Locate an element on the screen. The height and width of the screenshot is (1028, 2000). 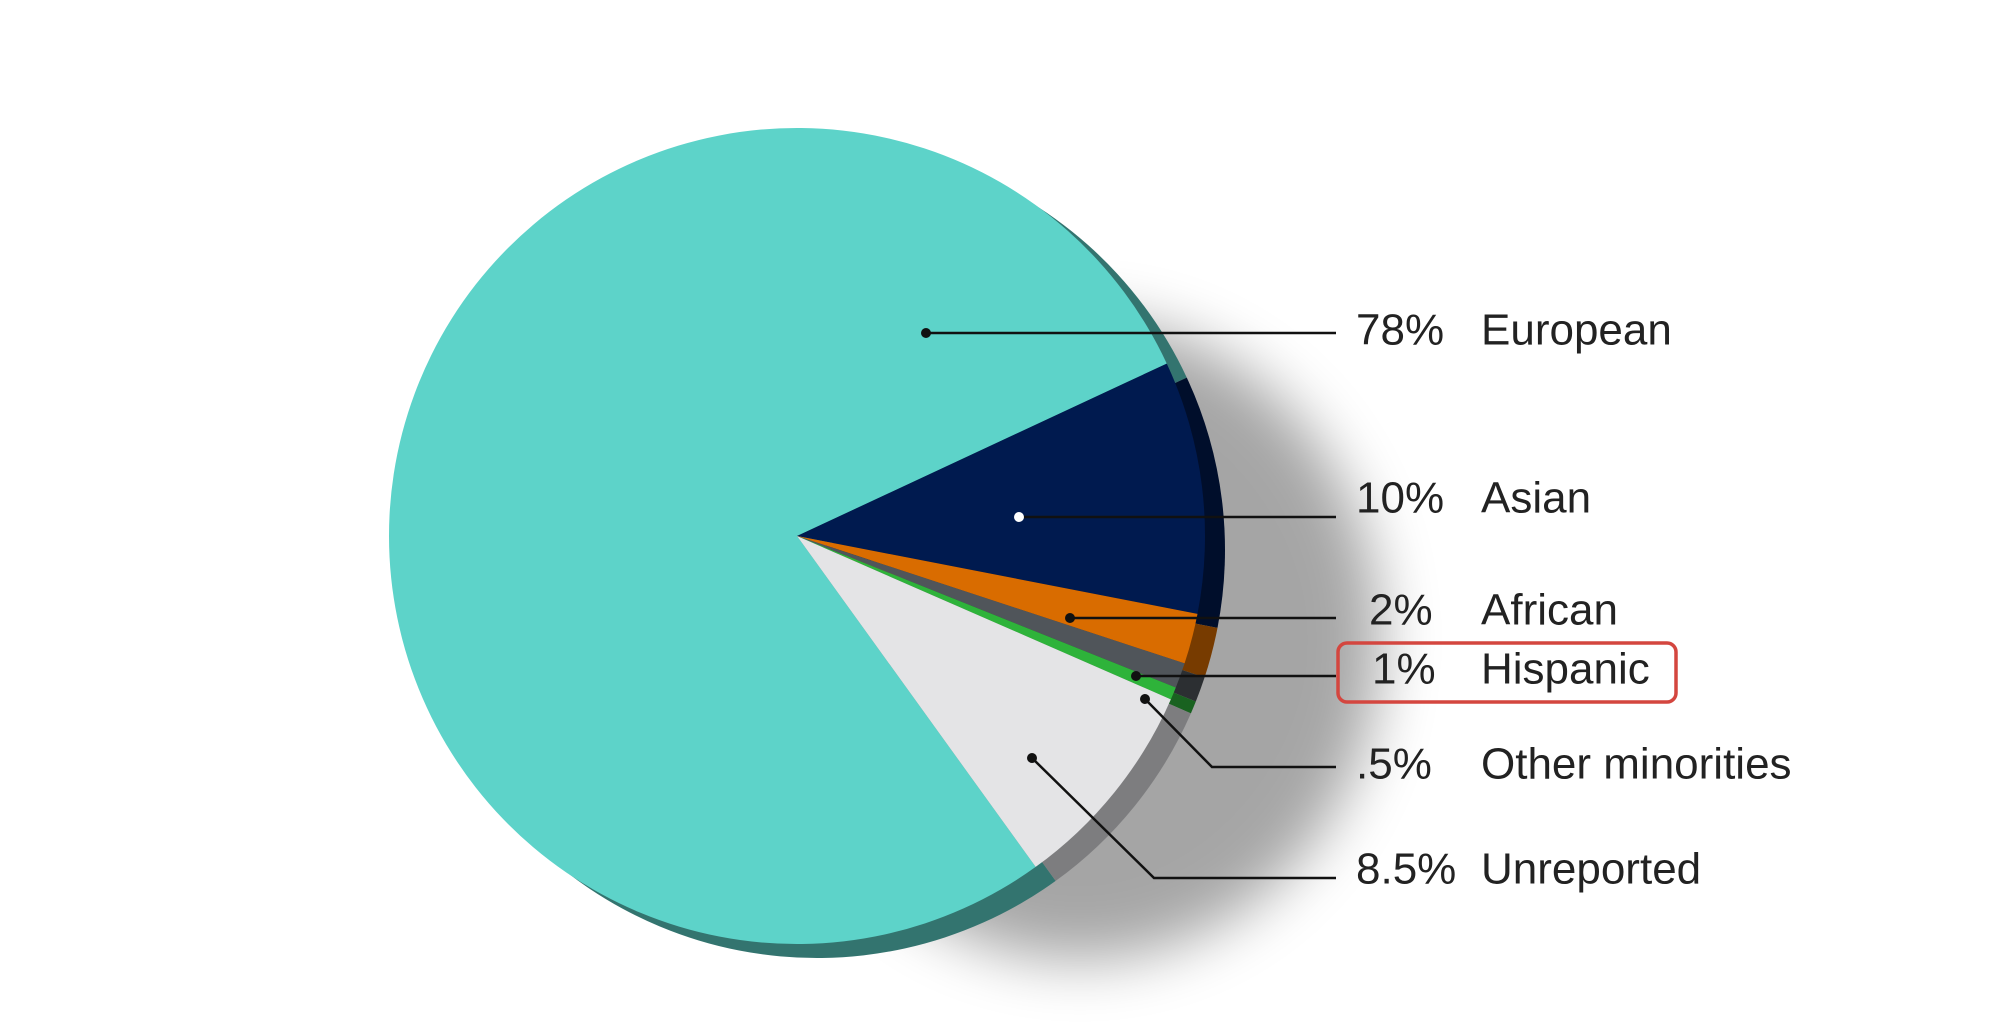
category-label: Asian is located at coordinates (1536, 498).